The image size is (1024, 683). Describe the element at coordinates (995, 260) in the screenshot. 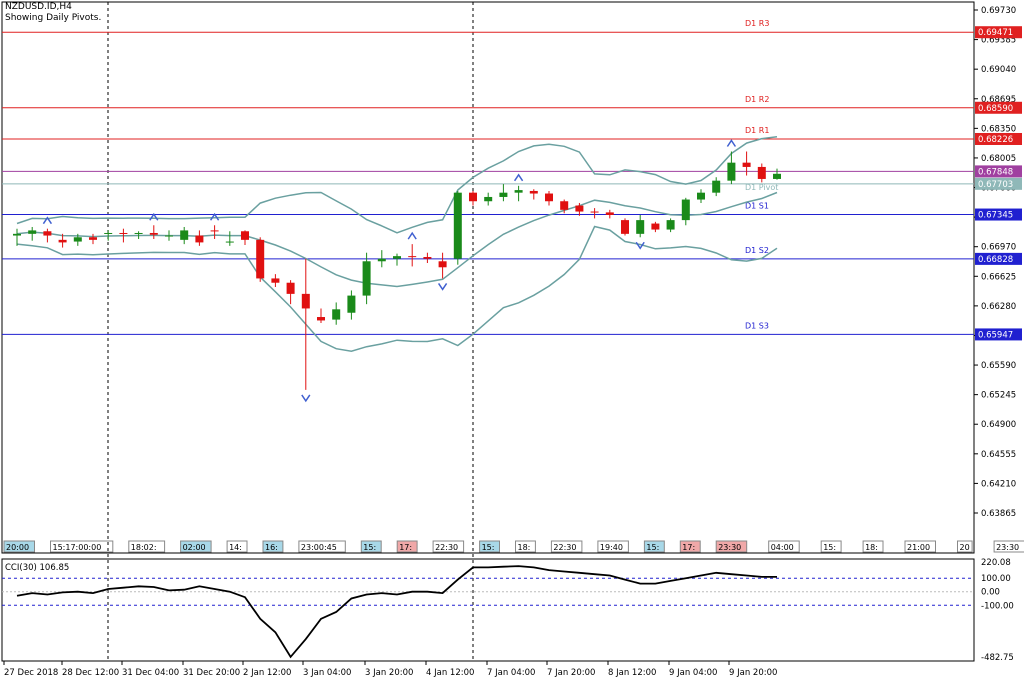

I see `pivot-price-tag-text: 0.66828` at that location.